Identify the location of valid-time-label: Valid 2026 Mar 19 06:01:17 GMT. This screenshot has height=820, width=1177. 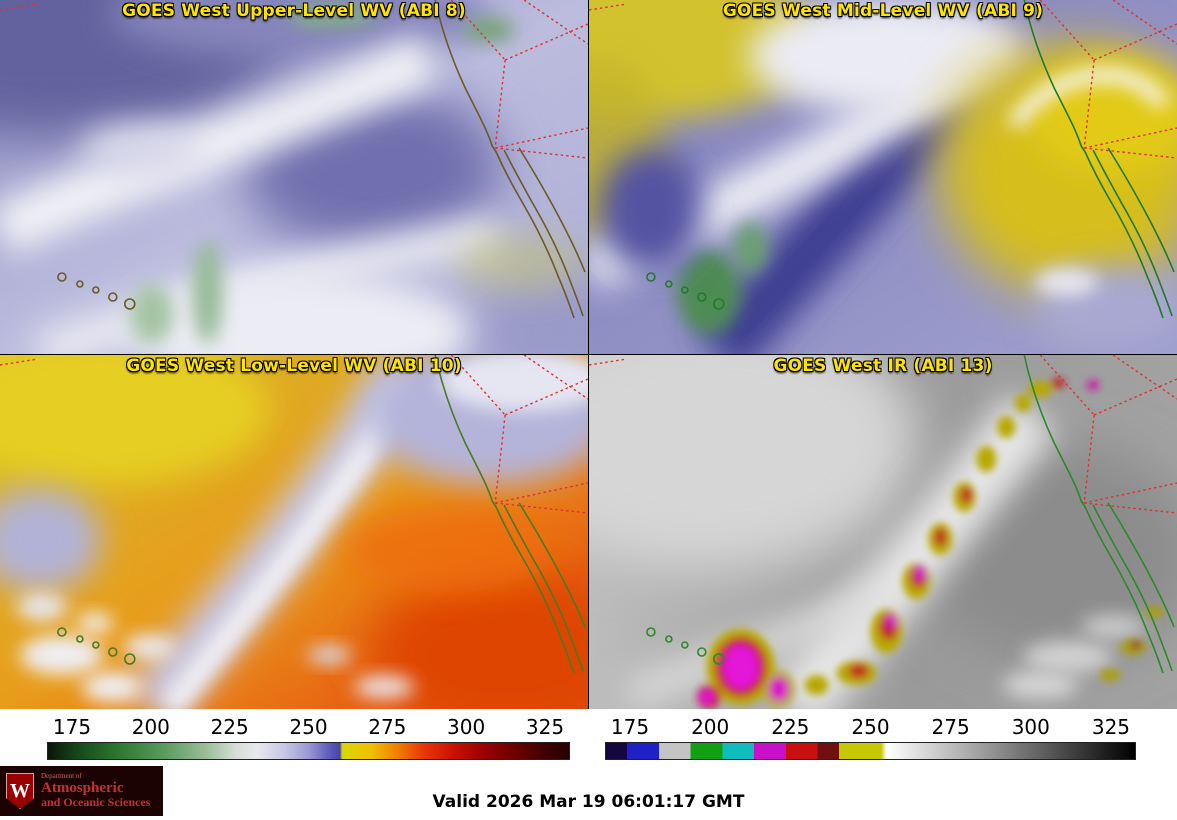
(588, 802).